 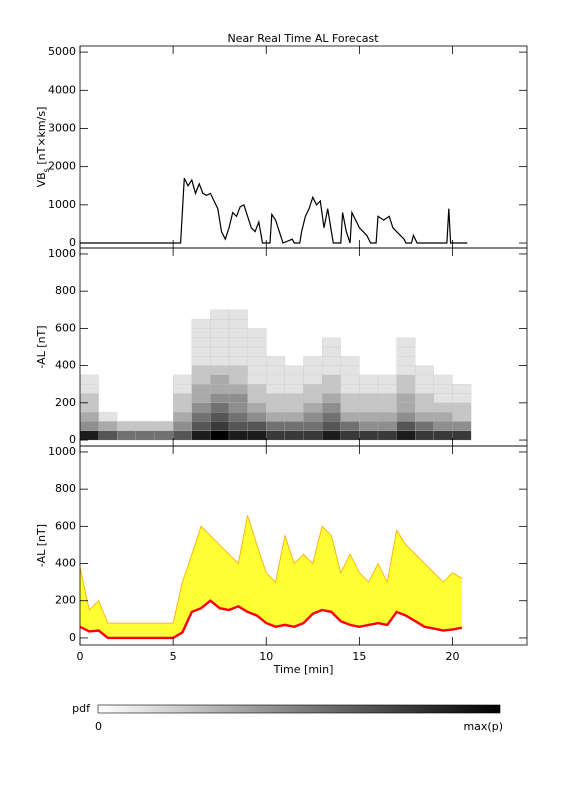 I want to click on y-axis-title: VBs [nT×km/s], so click(x=43, y=147).